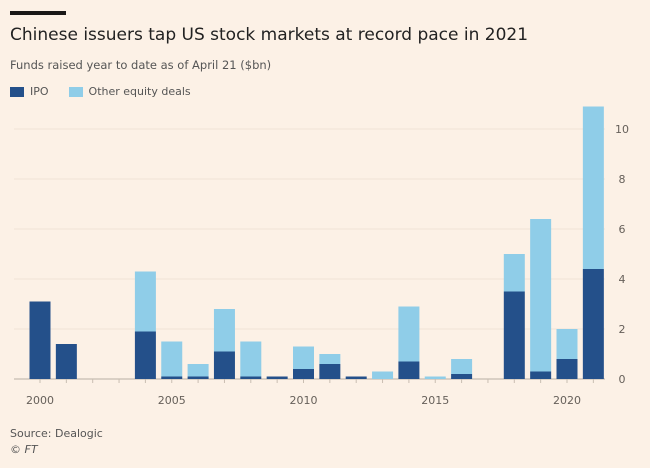 Image resolution: width=650 pixels, height=468 pixels. Describe the element at coordinates (541, 295) in the screenshot. I see `bar-other-2019` at that location.